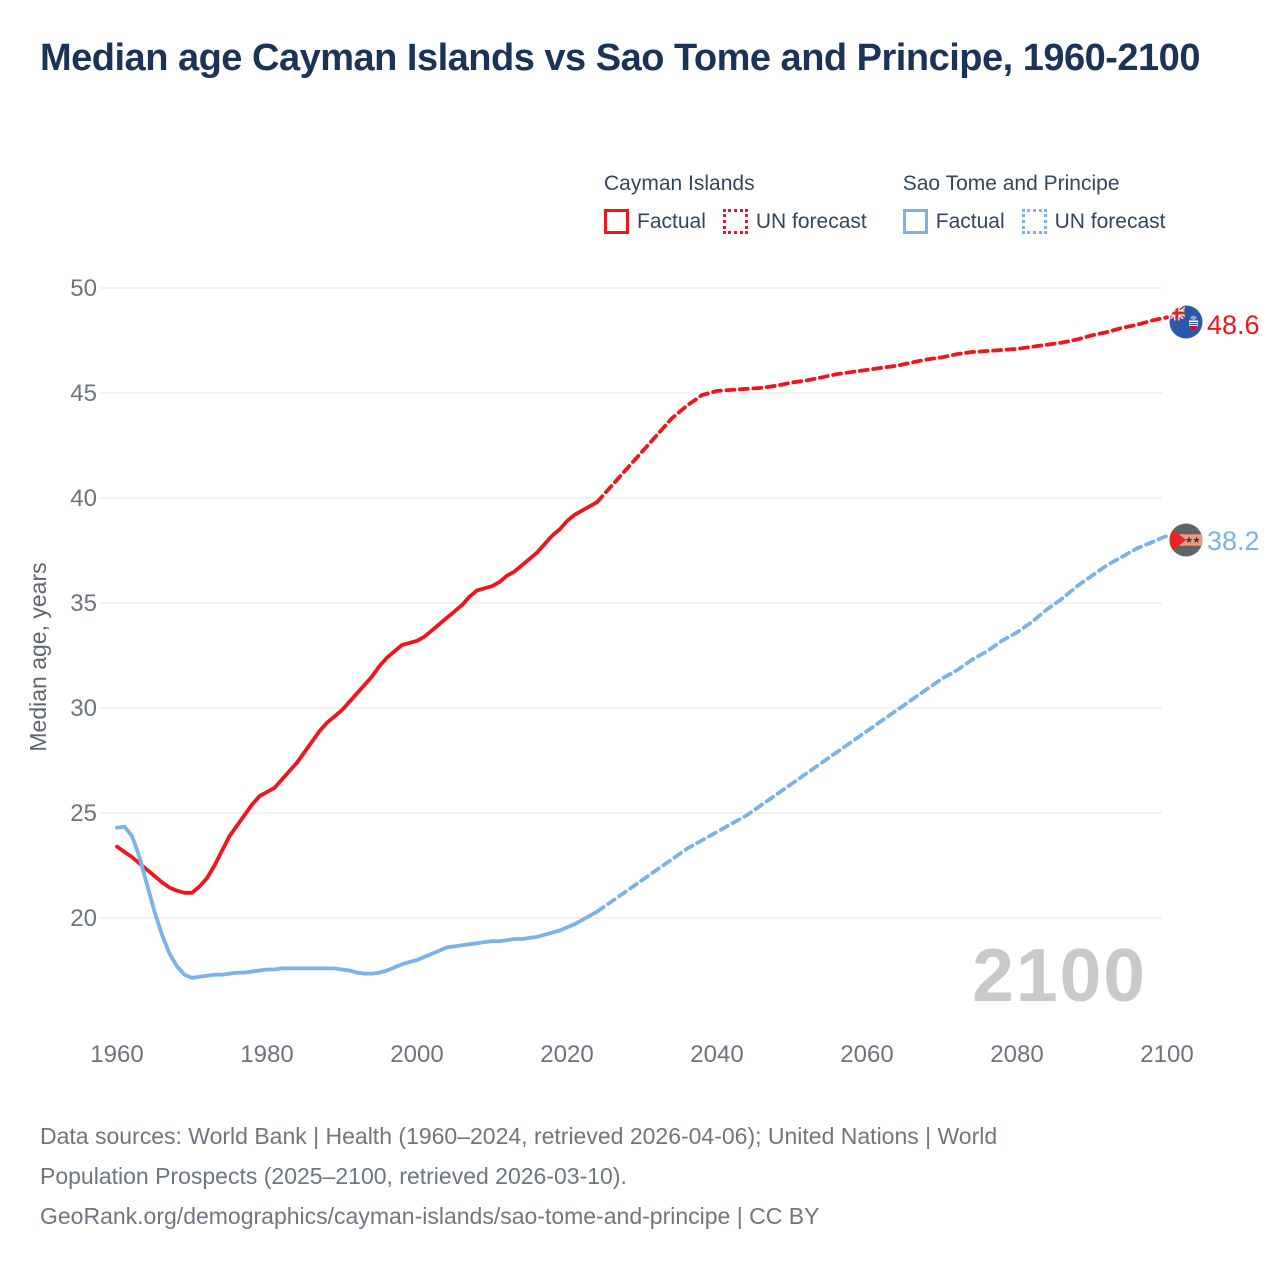 The image size is (1280, 1280). I want to click on year-watermark: 2100, so click(1059, 975).